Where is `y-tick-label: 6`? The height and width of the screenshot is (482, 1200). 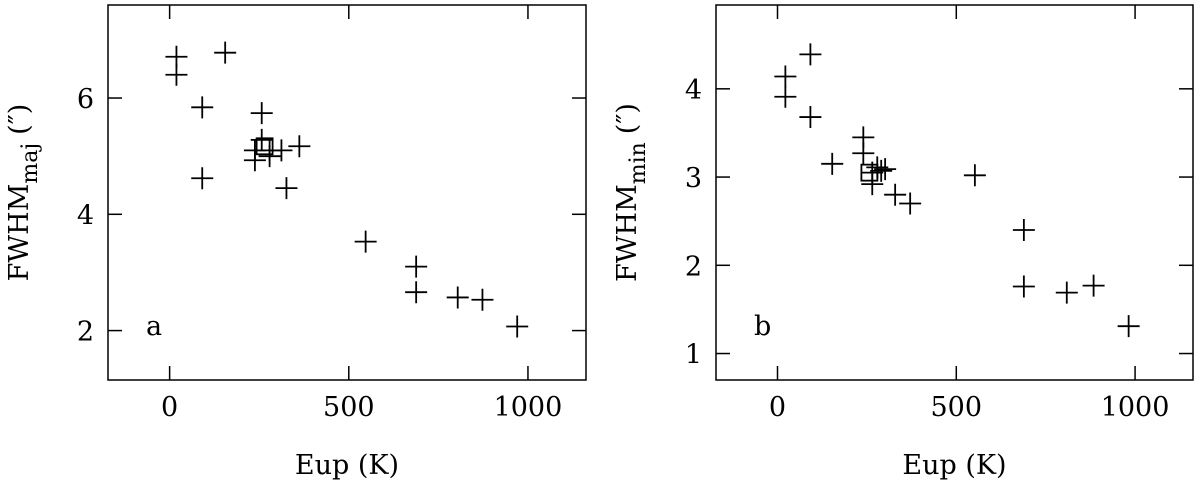
y-tick-label: 6 is located at coordinates (85, 99).